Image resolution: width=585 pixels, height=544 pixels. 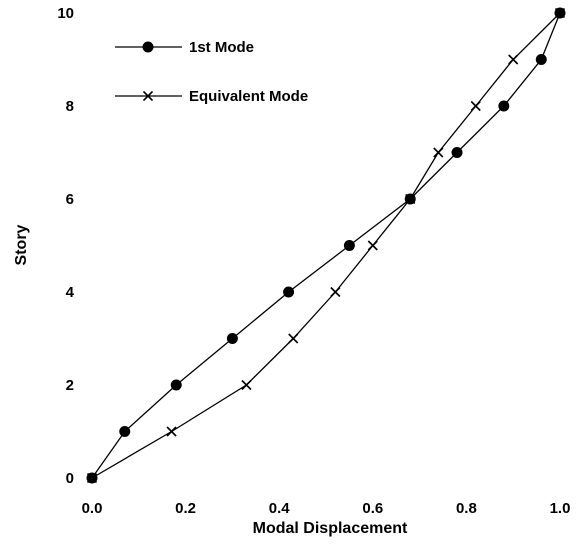 I want to click on x-tick-label: 0.0, so click(x=92, y=508).